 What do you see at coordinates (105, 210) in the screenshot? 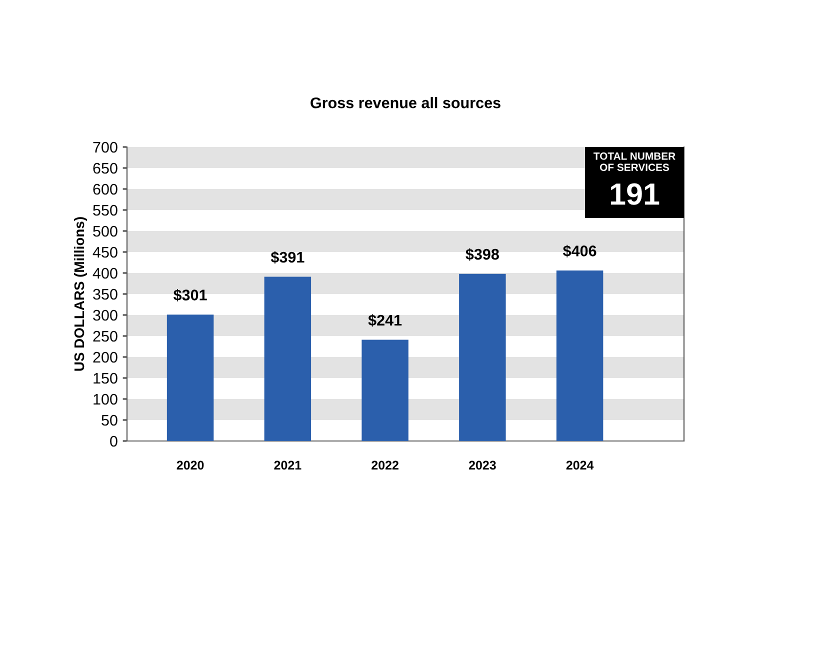
I see `y-tick-label: 550` at bounding box center [105, 210].